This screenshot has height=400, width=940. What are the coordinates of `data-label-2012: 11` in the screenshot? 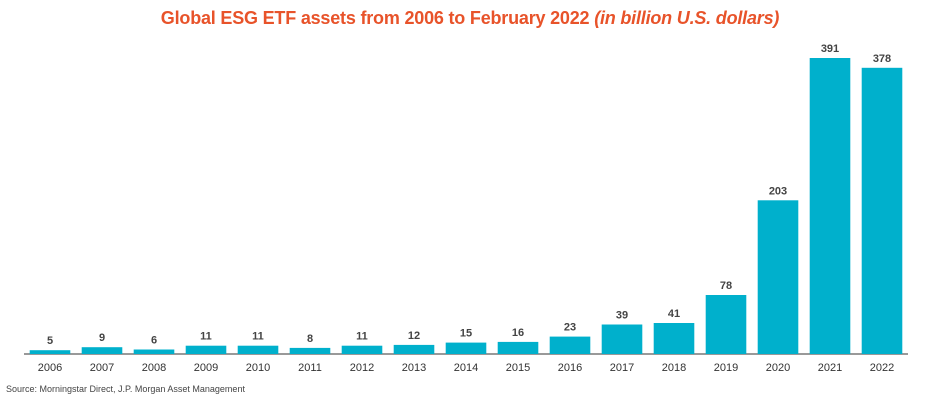 It's located at (362, 337).